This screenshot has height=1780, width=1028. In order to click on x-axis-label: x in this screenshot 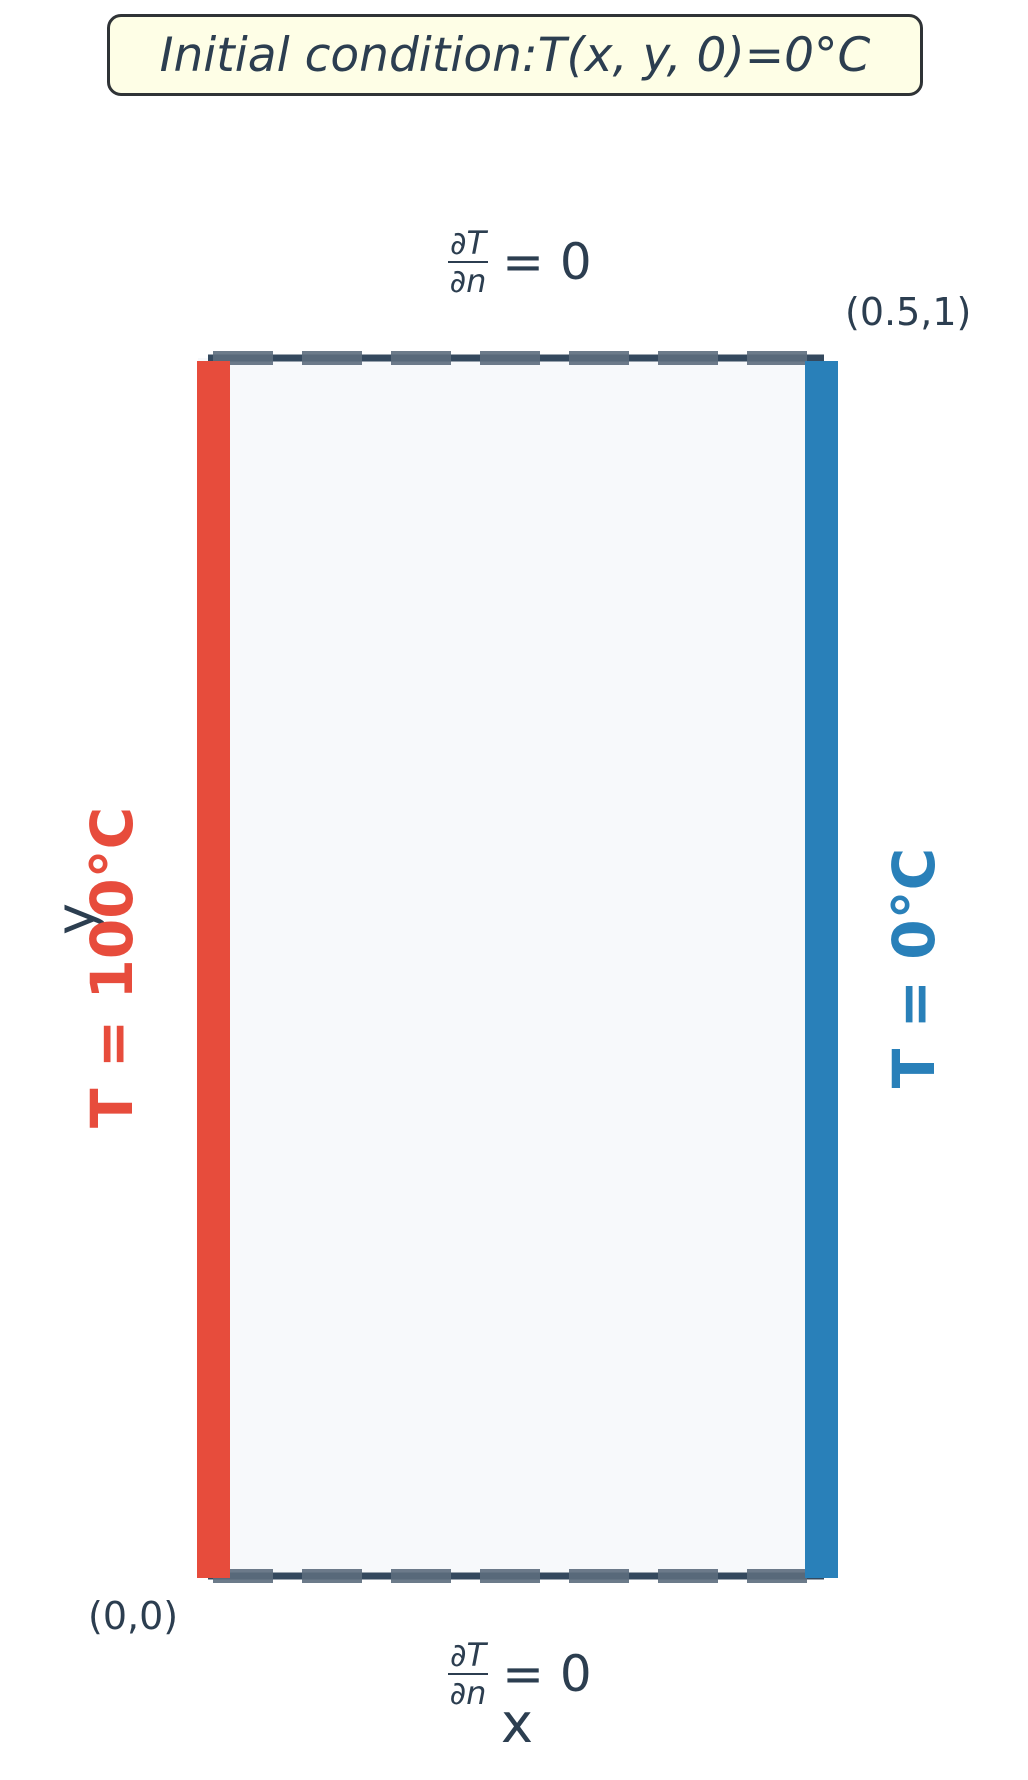, I will do `click(517, 1723)`.